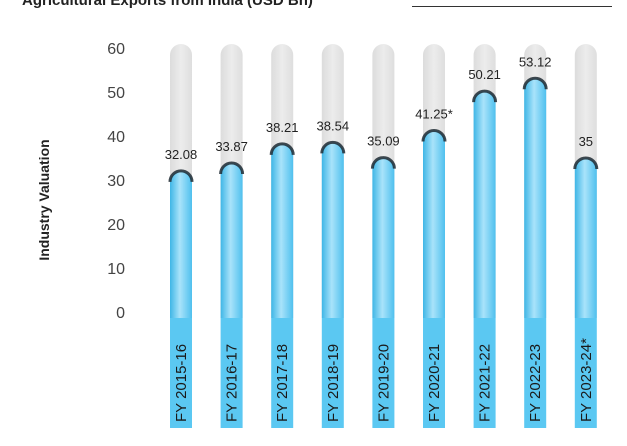 This screenshot has height=446, width=627. I want to click on y-tick-label: 40, so click(116, 137).